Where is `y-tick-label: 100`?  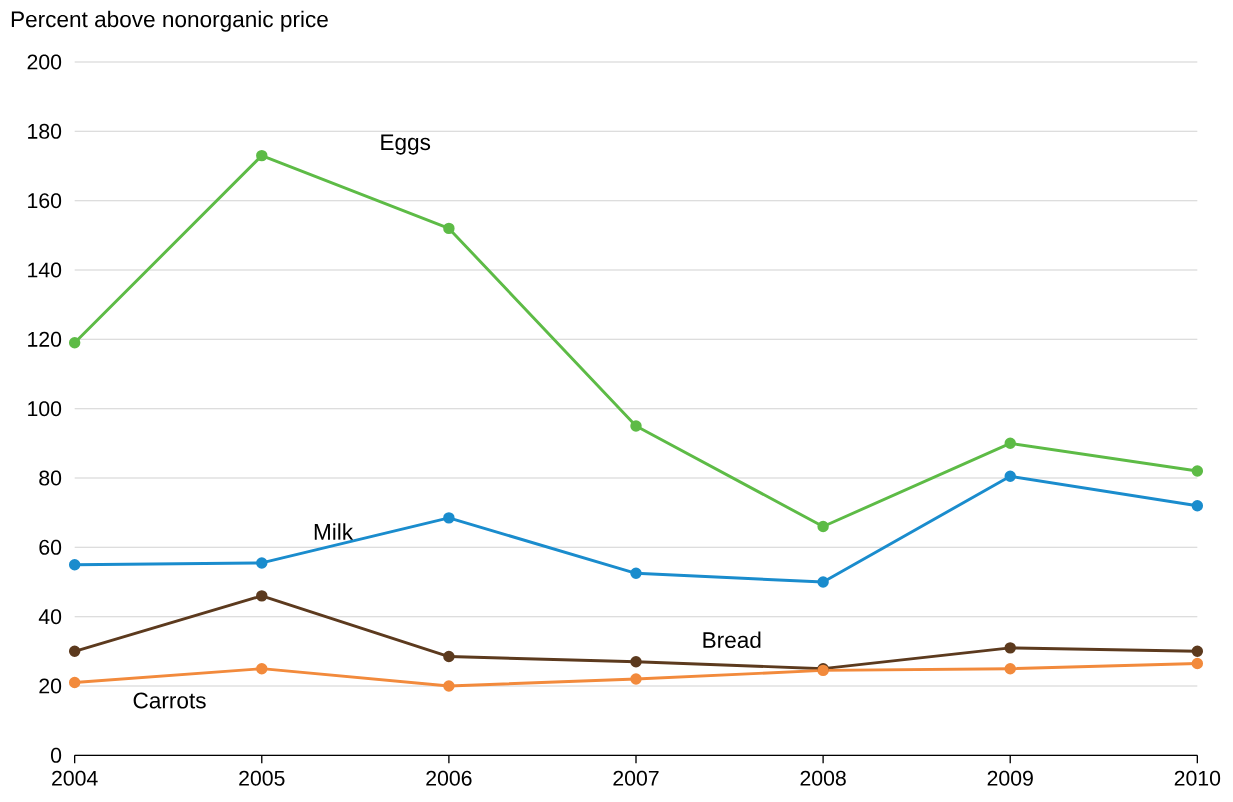 y-tick-label: 100 is located at coordinates (45, 409).